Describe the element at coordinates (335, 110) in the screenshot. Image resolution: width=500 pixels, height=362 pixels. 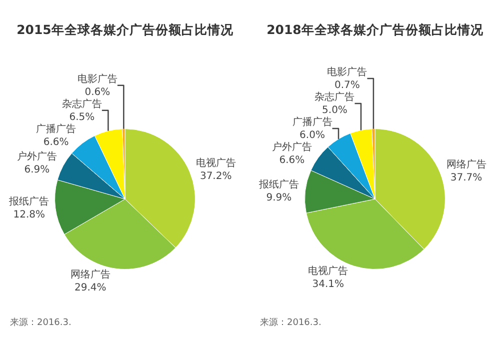
I see `data-label: 5.0%` at that location.